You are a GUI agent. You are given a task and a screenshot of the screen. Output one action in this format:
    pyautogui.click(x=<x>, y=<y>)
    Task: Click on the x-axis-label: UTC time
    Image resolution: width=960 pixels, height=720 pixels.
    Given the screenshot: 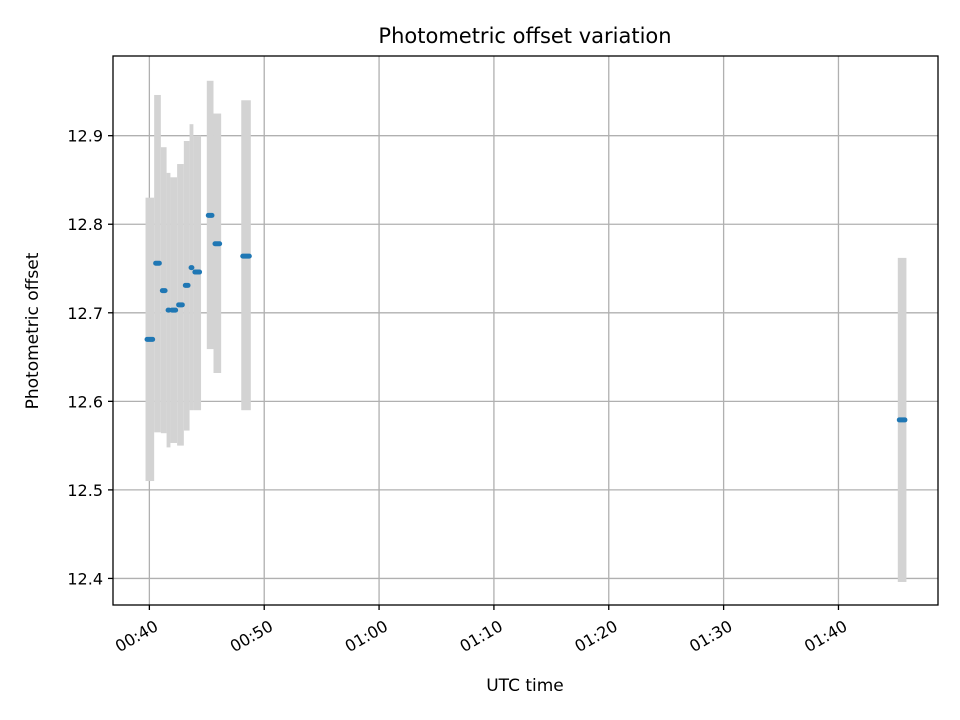 What is the action you would take?
    pyautogui.click(x=525, y=686)
    